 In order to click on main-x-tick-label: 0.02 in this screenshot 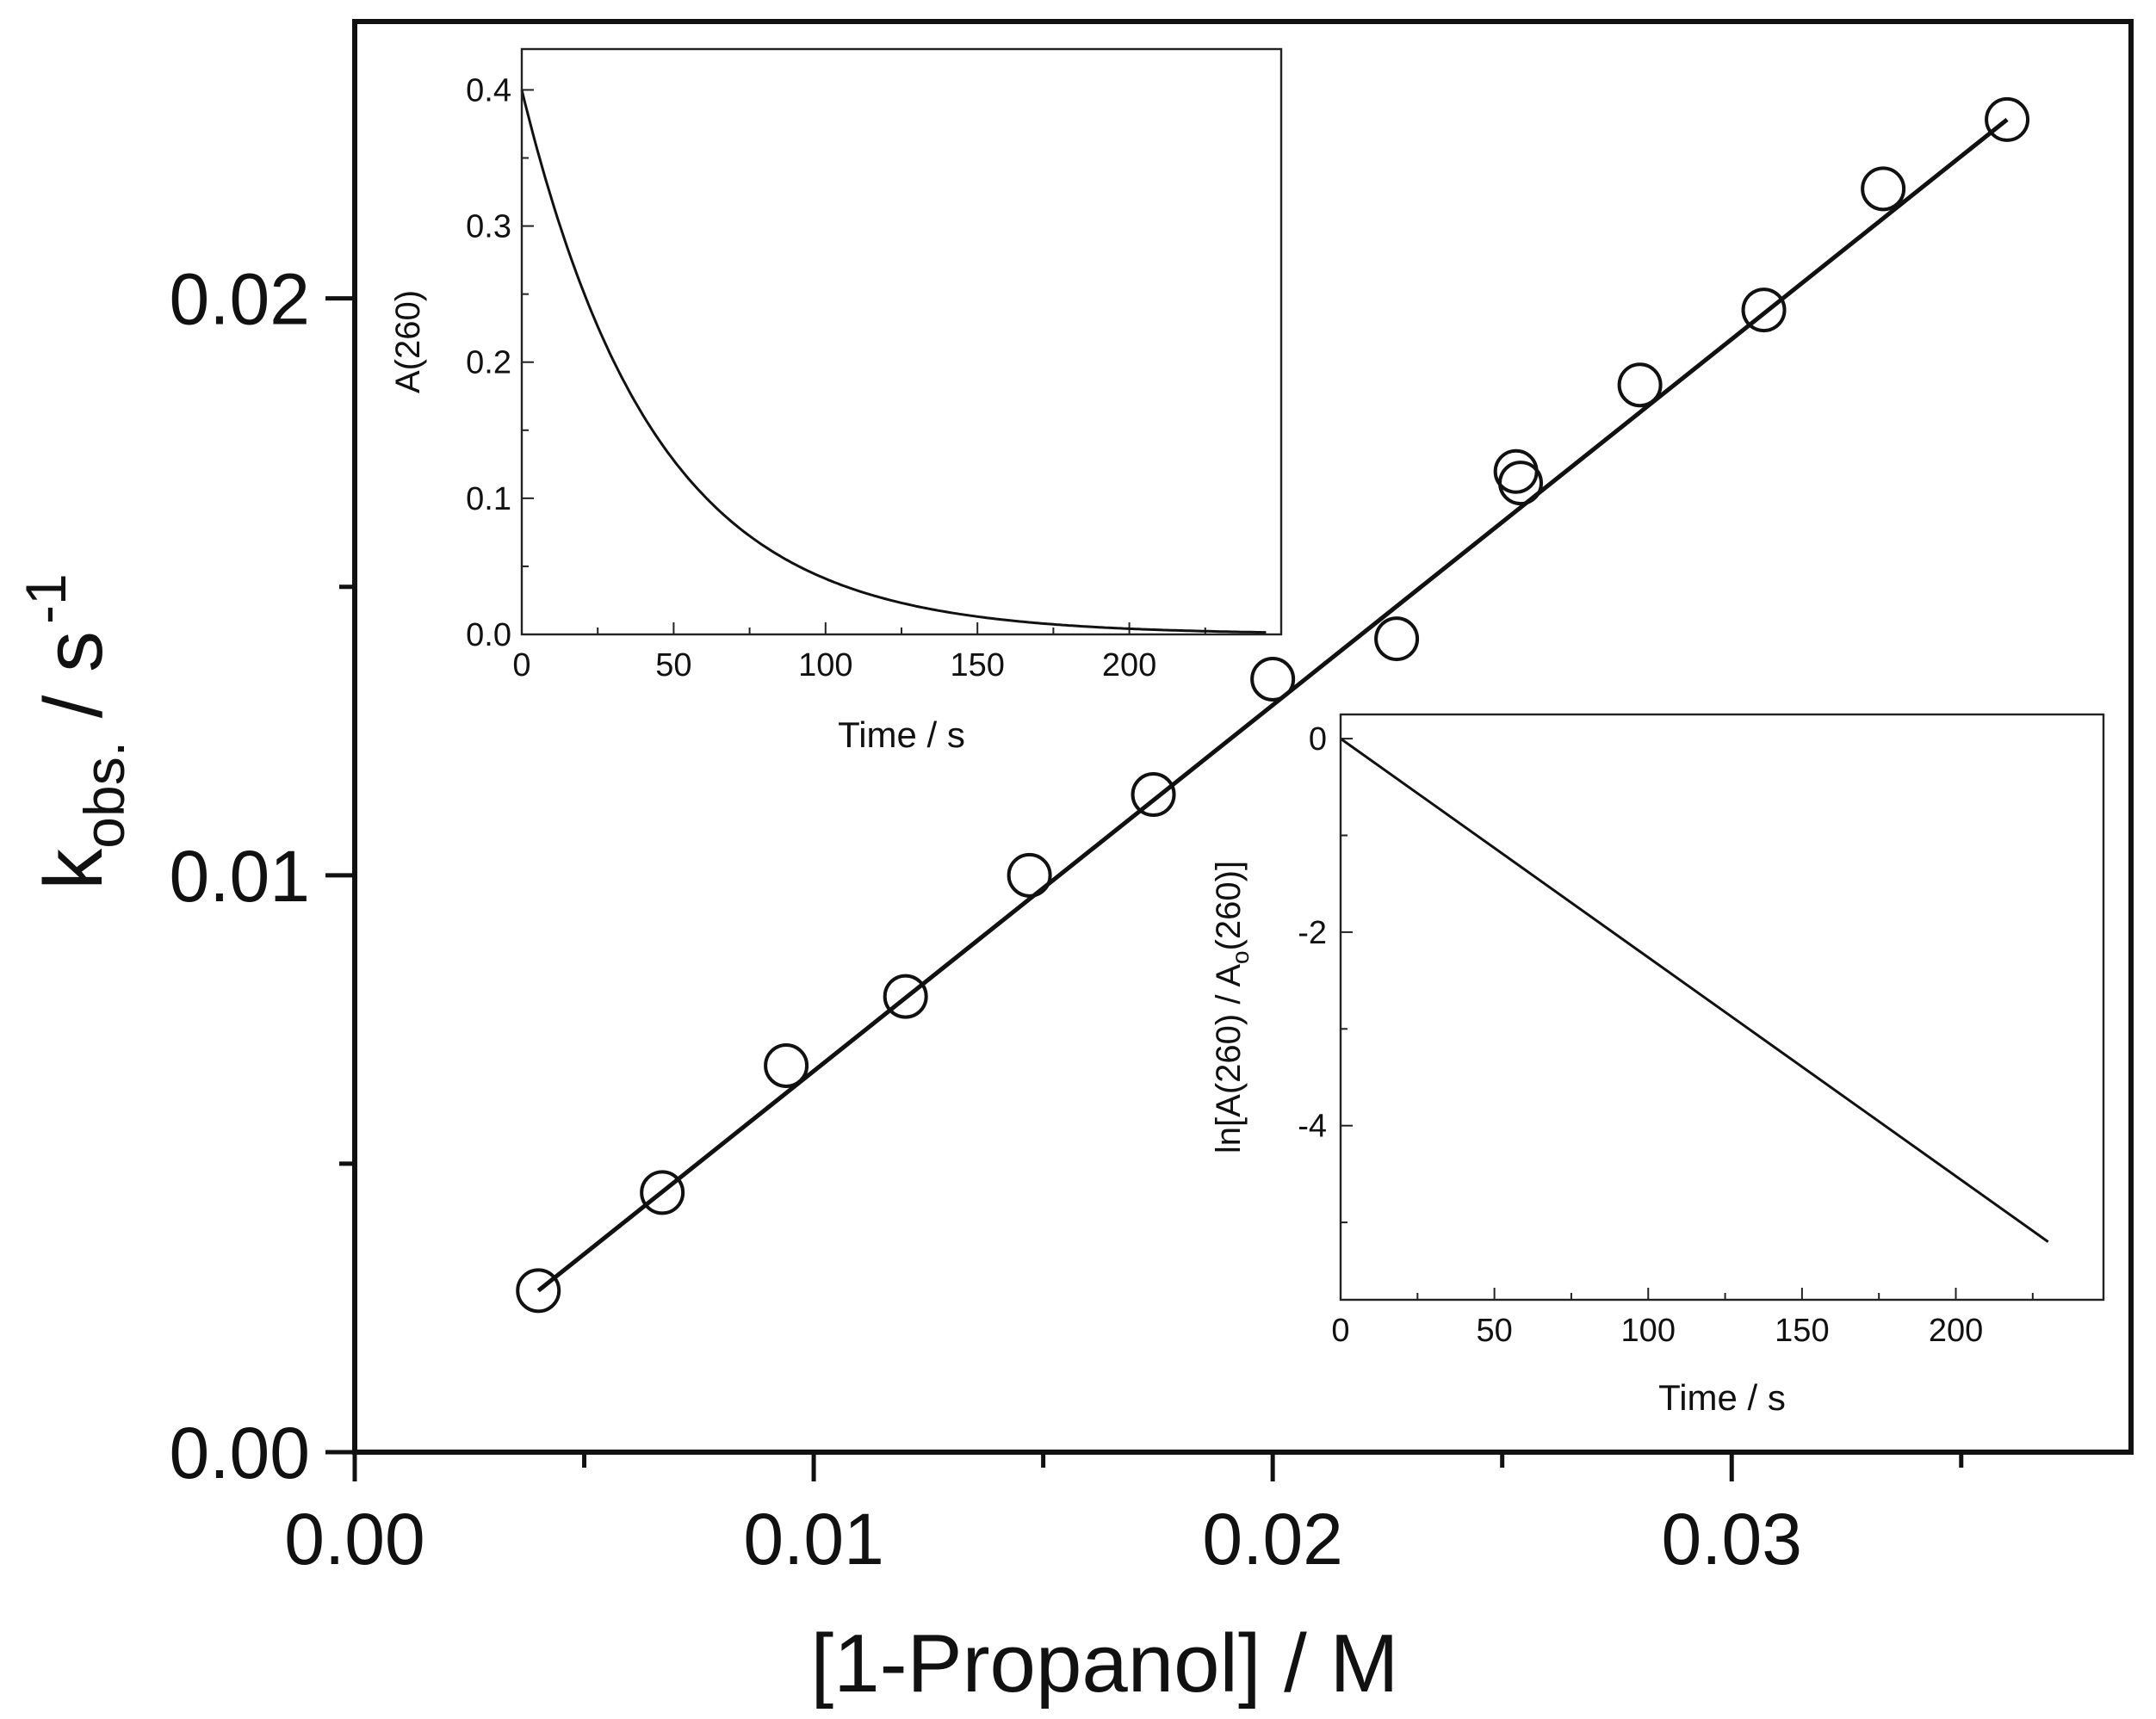, I will do `click(1272, 1539)`.